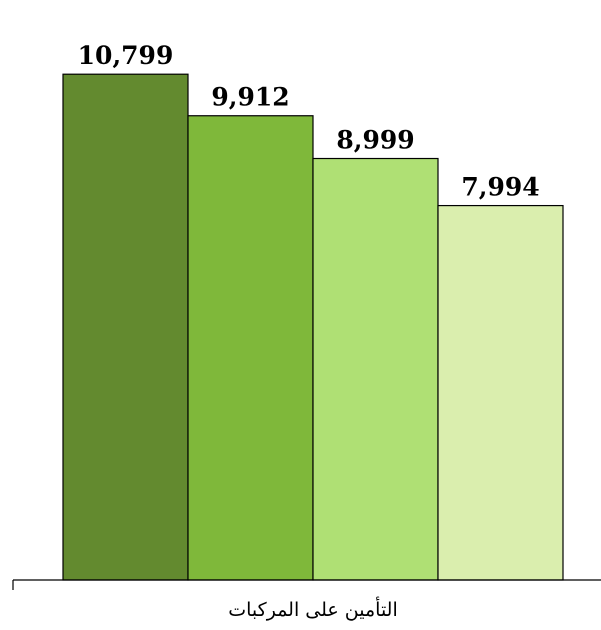 The width and height of the screenshot is (601, 630). I want to click on value-label-4: 7,994, so click(500, 187).